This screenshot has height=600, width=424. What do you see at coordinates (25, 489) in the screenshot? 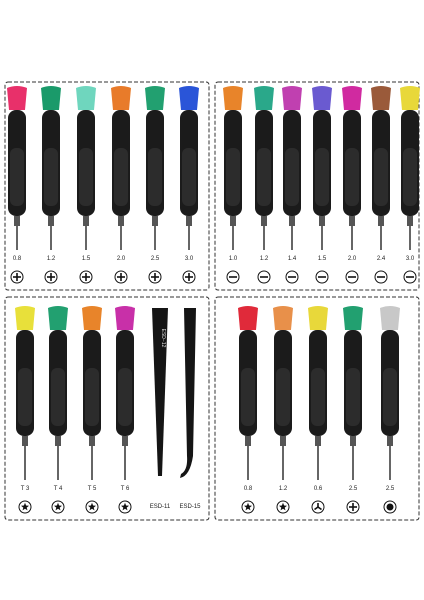
I see `size-label: T 3` at bounding box center [25, 489].